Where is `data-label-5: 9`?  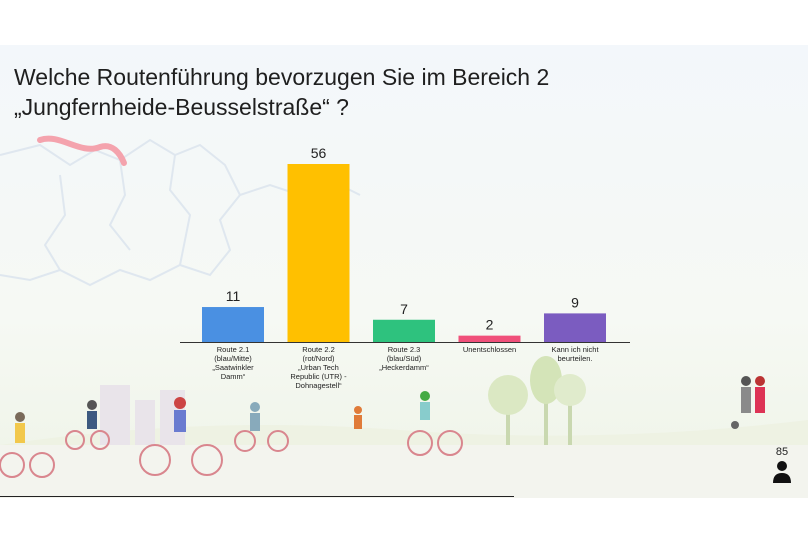 data-label-5: 9 is located at coordinates (575, 302).